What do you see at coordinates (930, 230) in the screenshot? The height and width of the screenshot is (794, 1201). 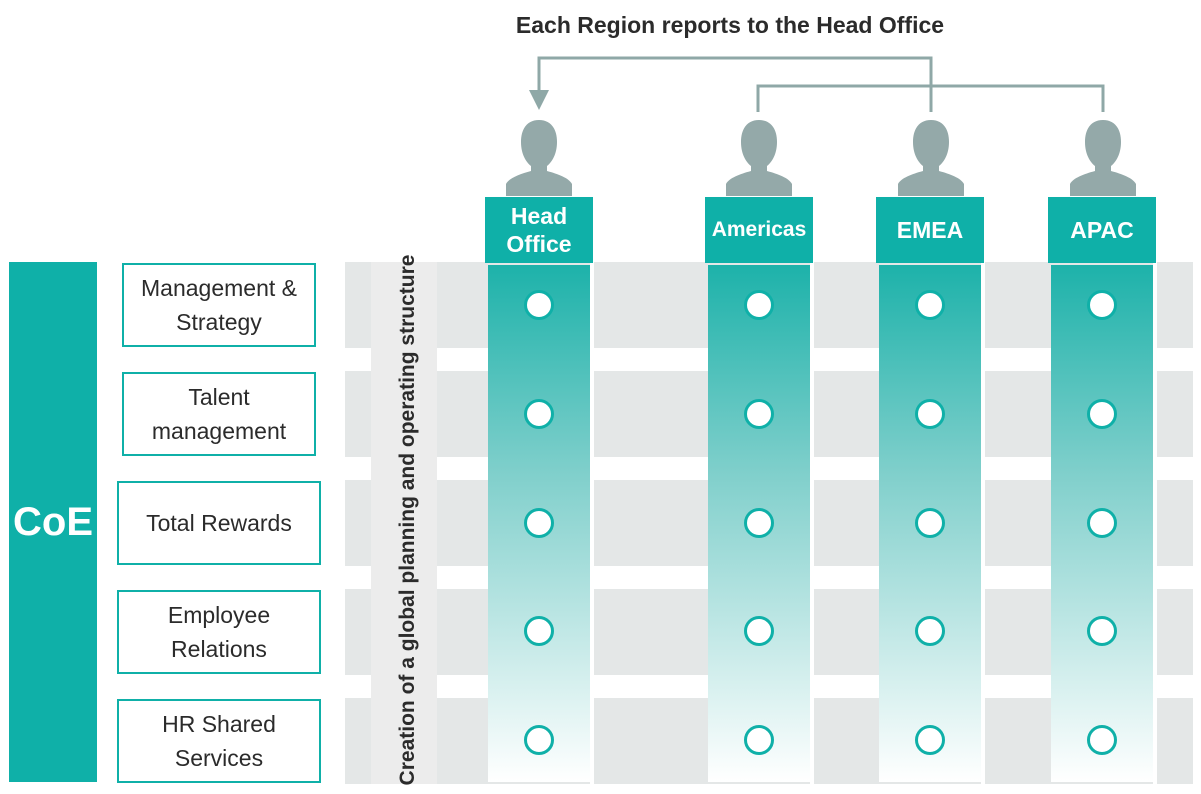 I see `region-emea: EMEA` at bounding box center [930, 230].